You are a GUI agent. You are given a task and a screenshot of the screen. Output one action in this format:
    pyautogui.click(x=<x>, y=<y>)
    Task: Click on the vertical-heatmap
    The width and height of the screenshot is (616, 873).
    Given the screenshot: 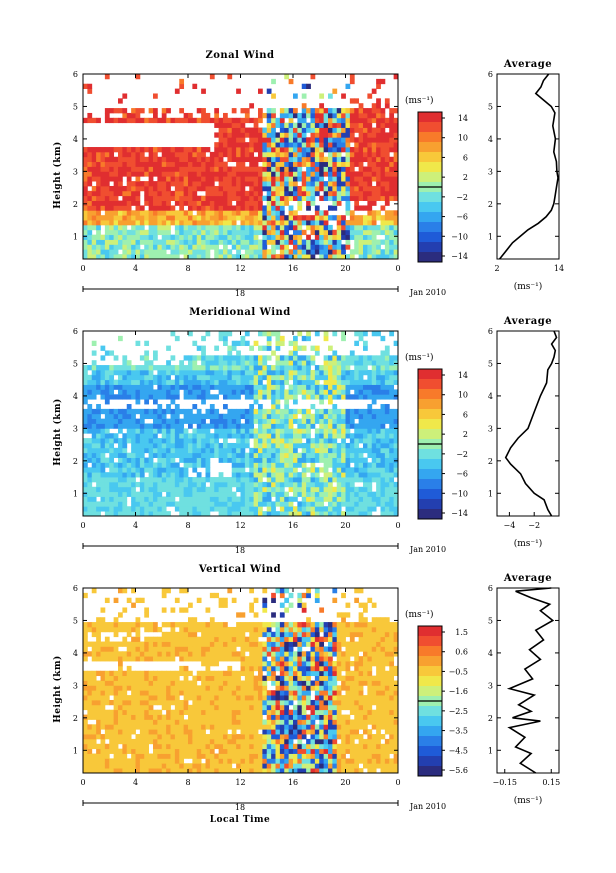 What is the action you would take?
    pyautogui.click(x=241, y=681)
    